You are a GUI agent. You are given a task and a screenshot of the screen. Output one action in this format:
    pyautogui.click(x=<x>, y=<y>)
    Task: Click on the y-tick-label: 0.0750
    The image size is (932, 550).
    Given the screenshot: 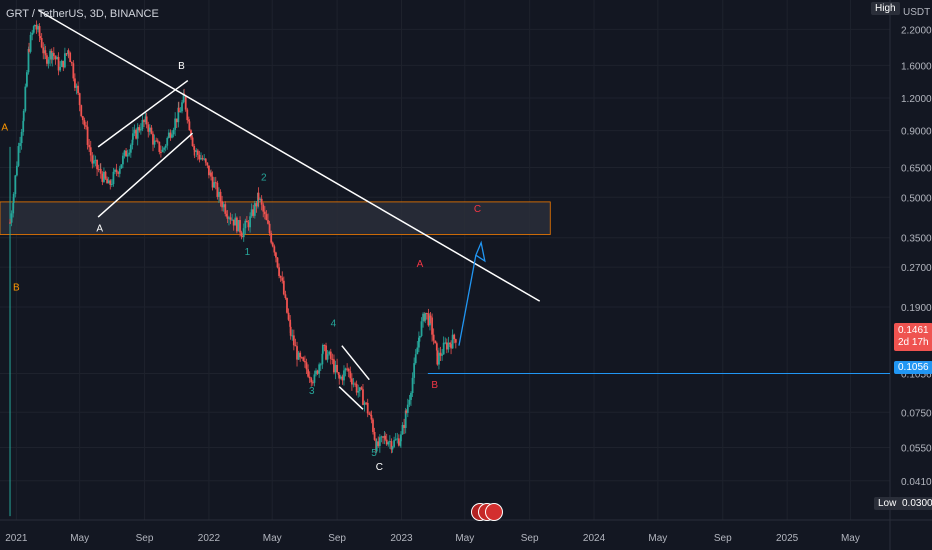 What is the action you would take?
    pyautogui.click(x=916, y=413)
    